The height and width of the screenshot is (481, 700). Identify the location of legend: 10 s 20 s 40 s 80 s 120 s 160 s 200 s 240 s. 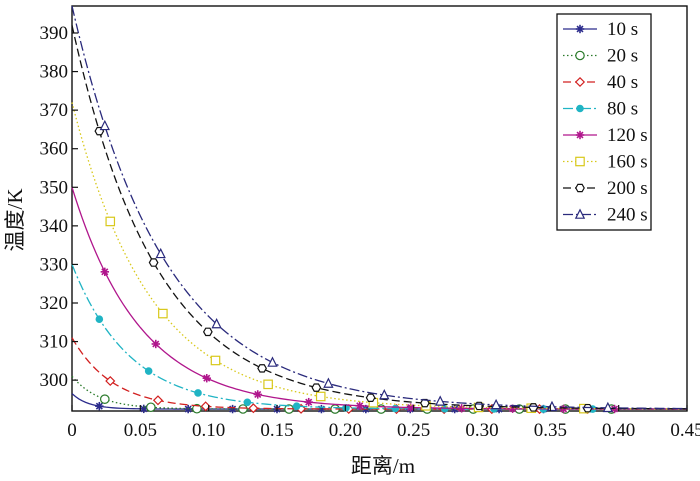
(604, 122).